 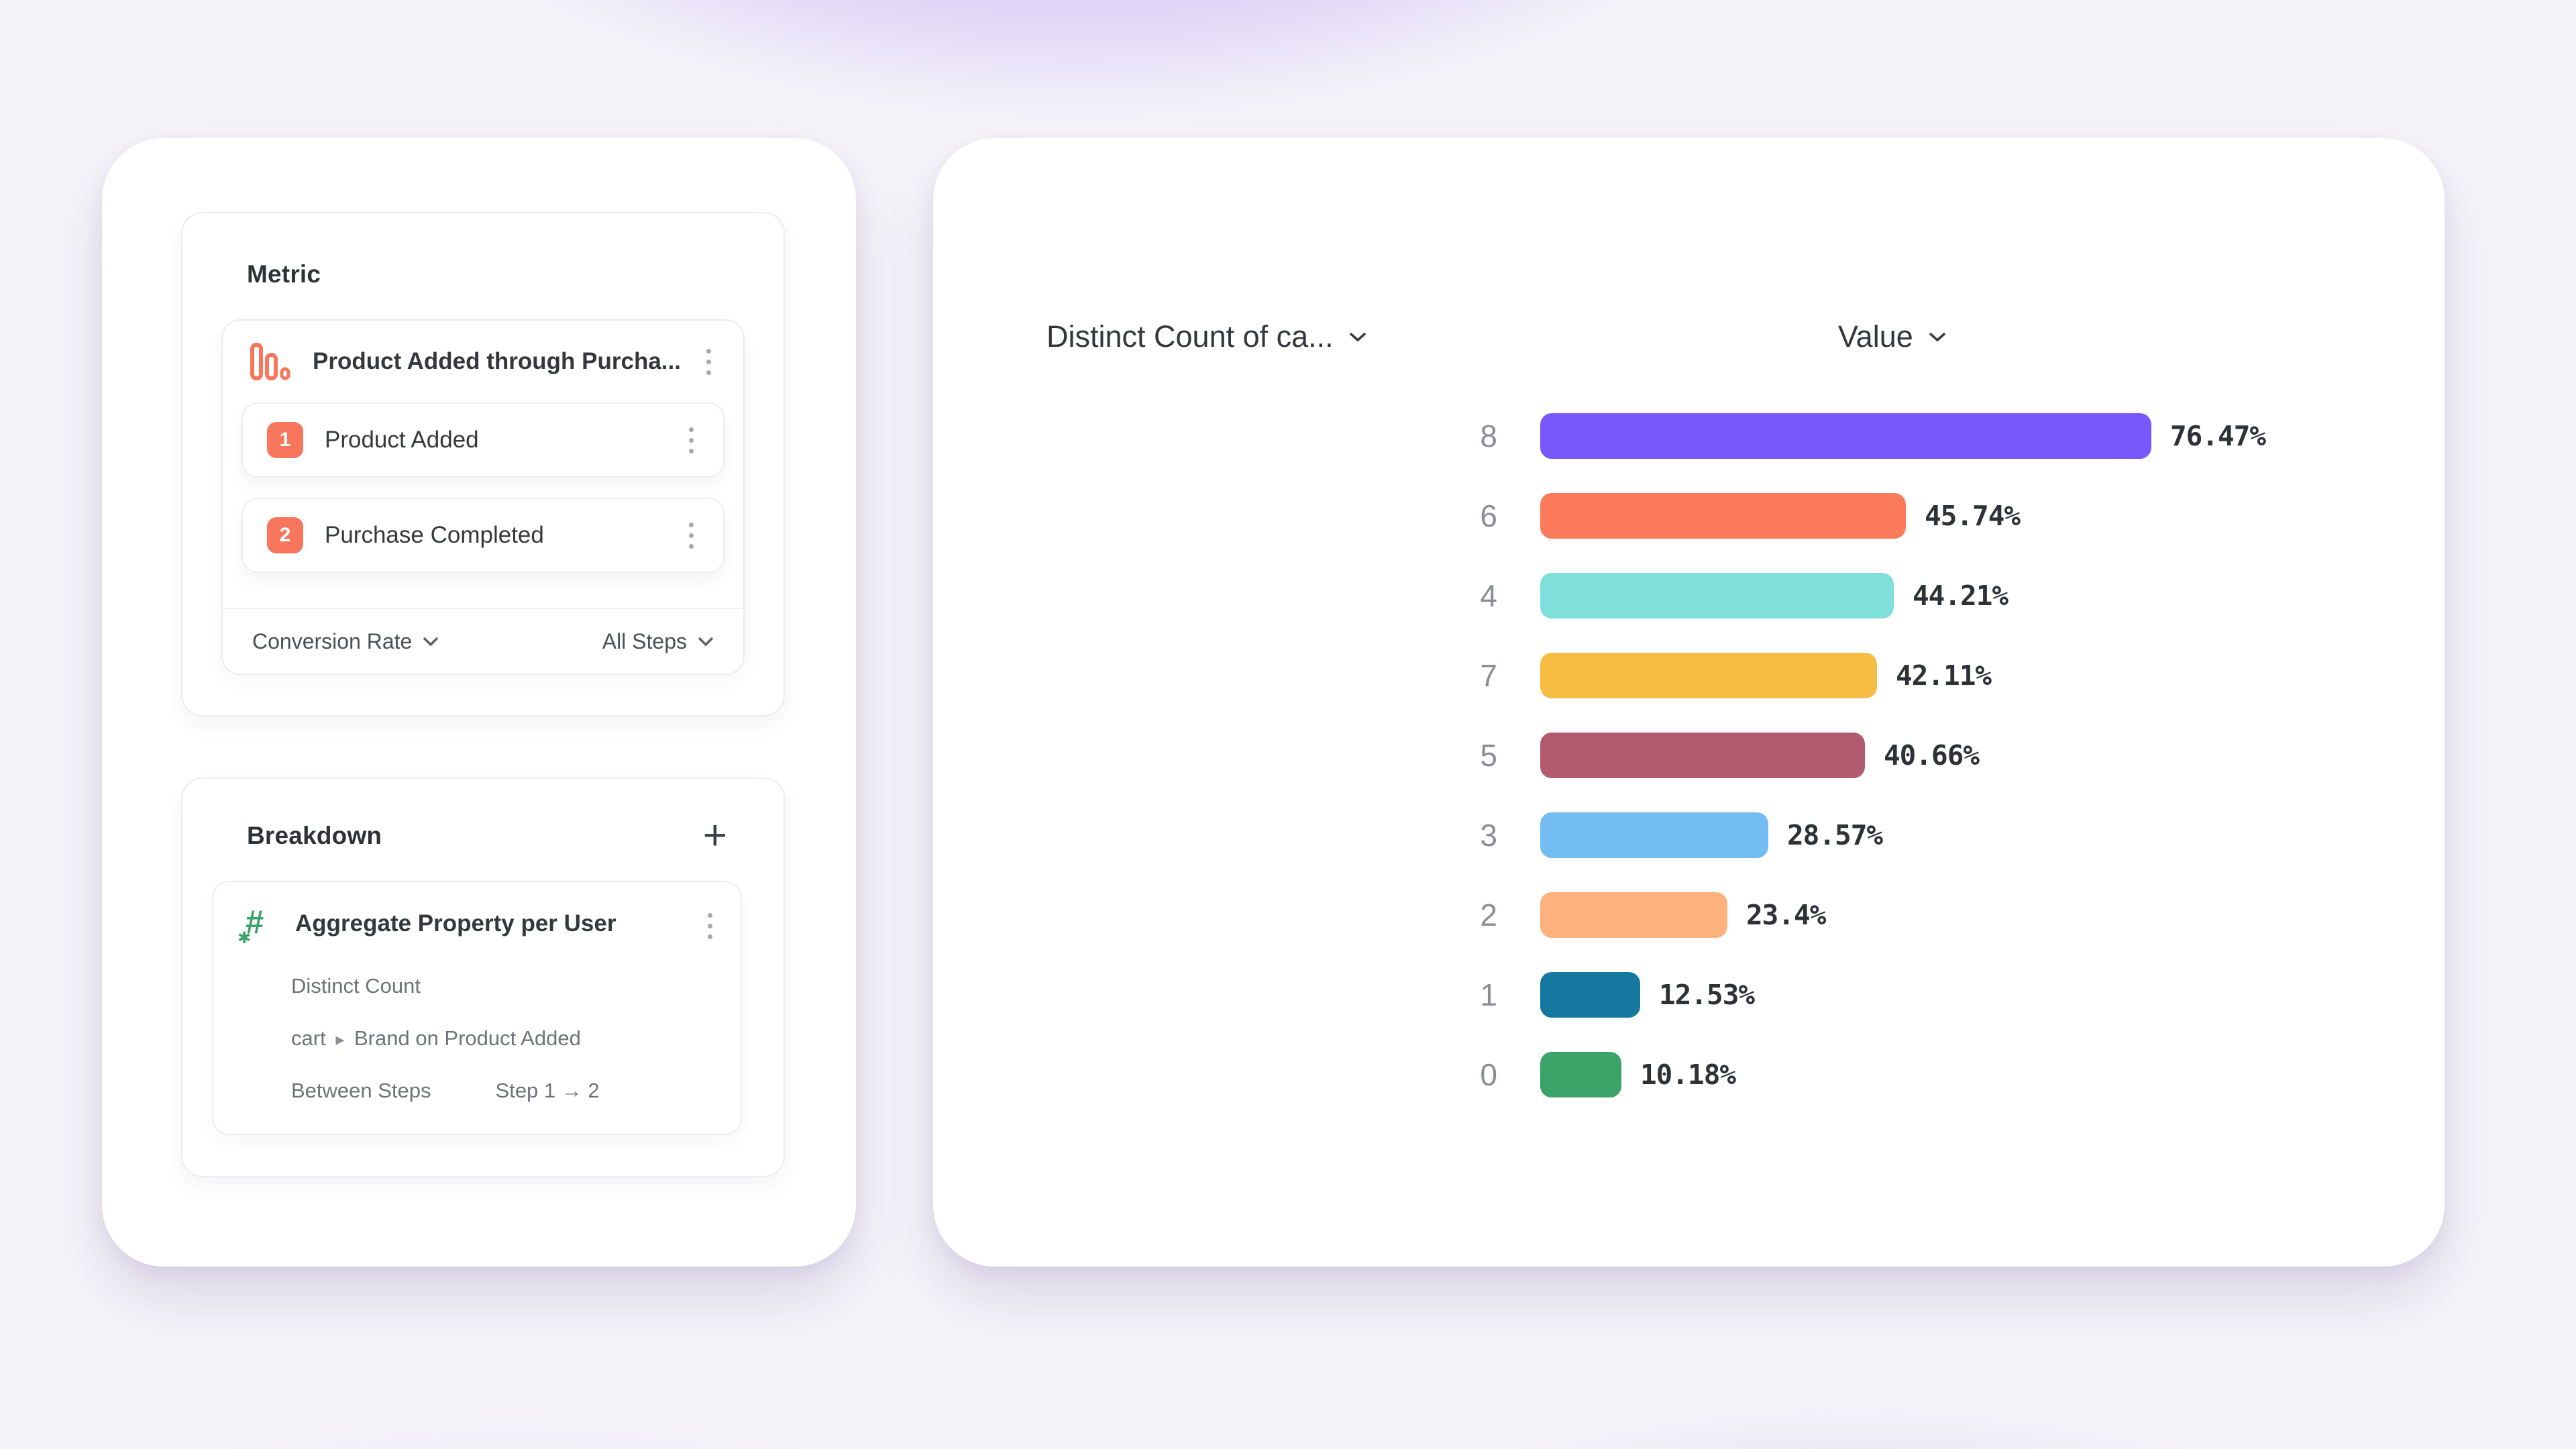 I want to click on chart-row: 8 76.47%, so click(x=1689, y=436).